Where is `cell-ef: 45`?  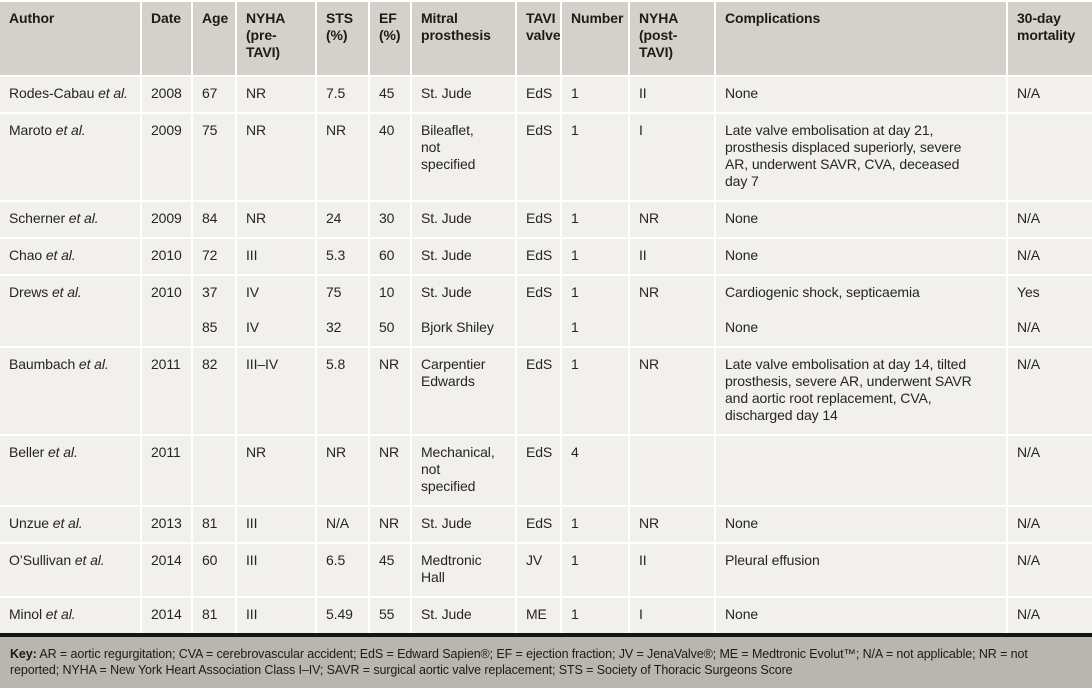 cell-ef: 45 is located at coordinates (391, 95).